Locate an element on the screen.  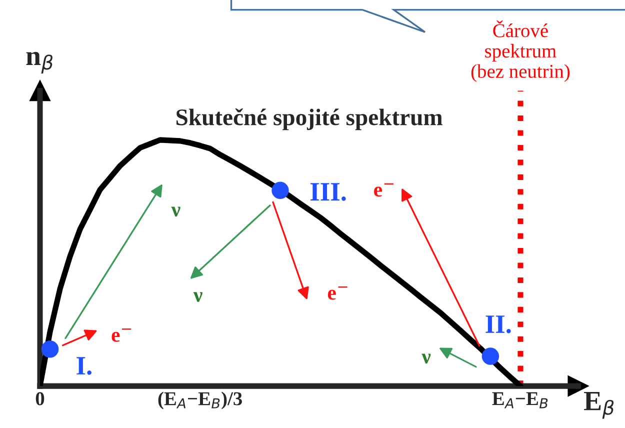
x-axis-title: E$_{β}$ is located at coordinates (599, 405).